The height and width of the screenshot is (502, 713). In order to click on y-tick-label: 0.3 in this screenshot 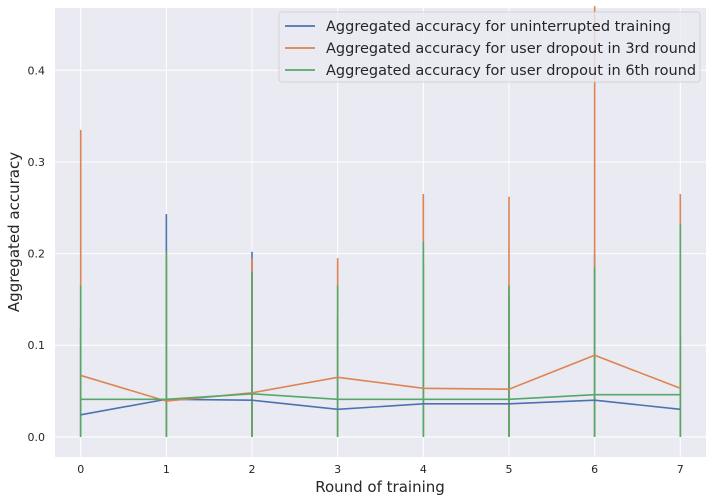, I will do `click(37, 162)`.